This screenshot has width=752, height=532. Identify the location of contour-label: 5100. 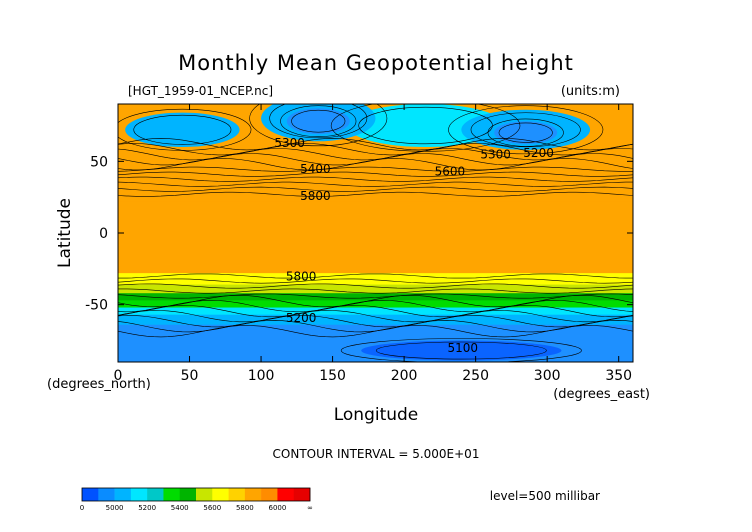
(462, 348).